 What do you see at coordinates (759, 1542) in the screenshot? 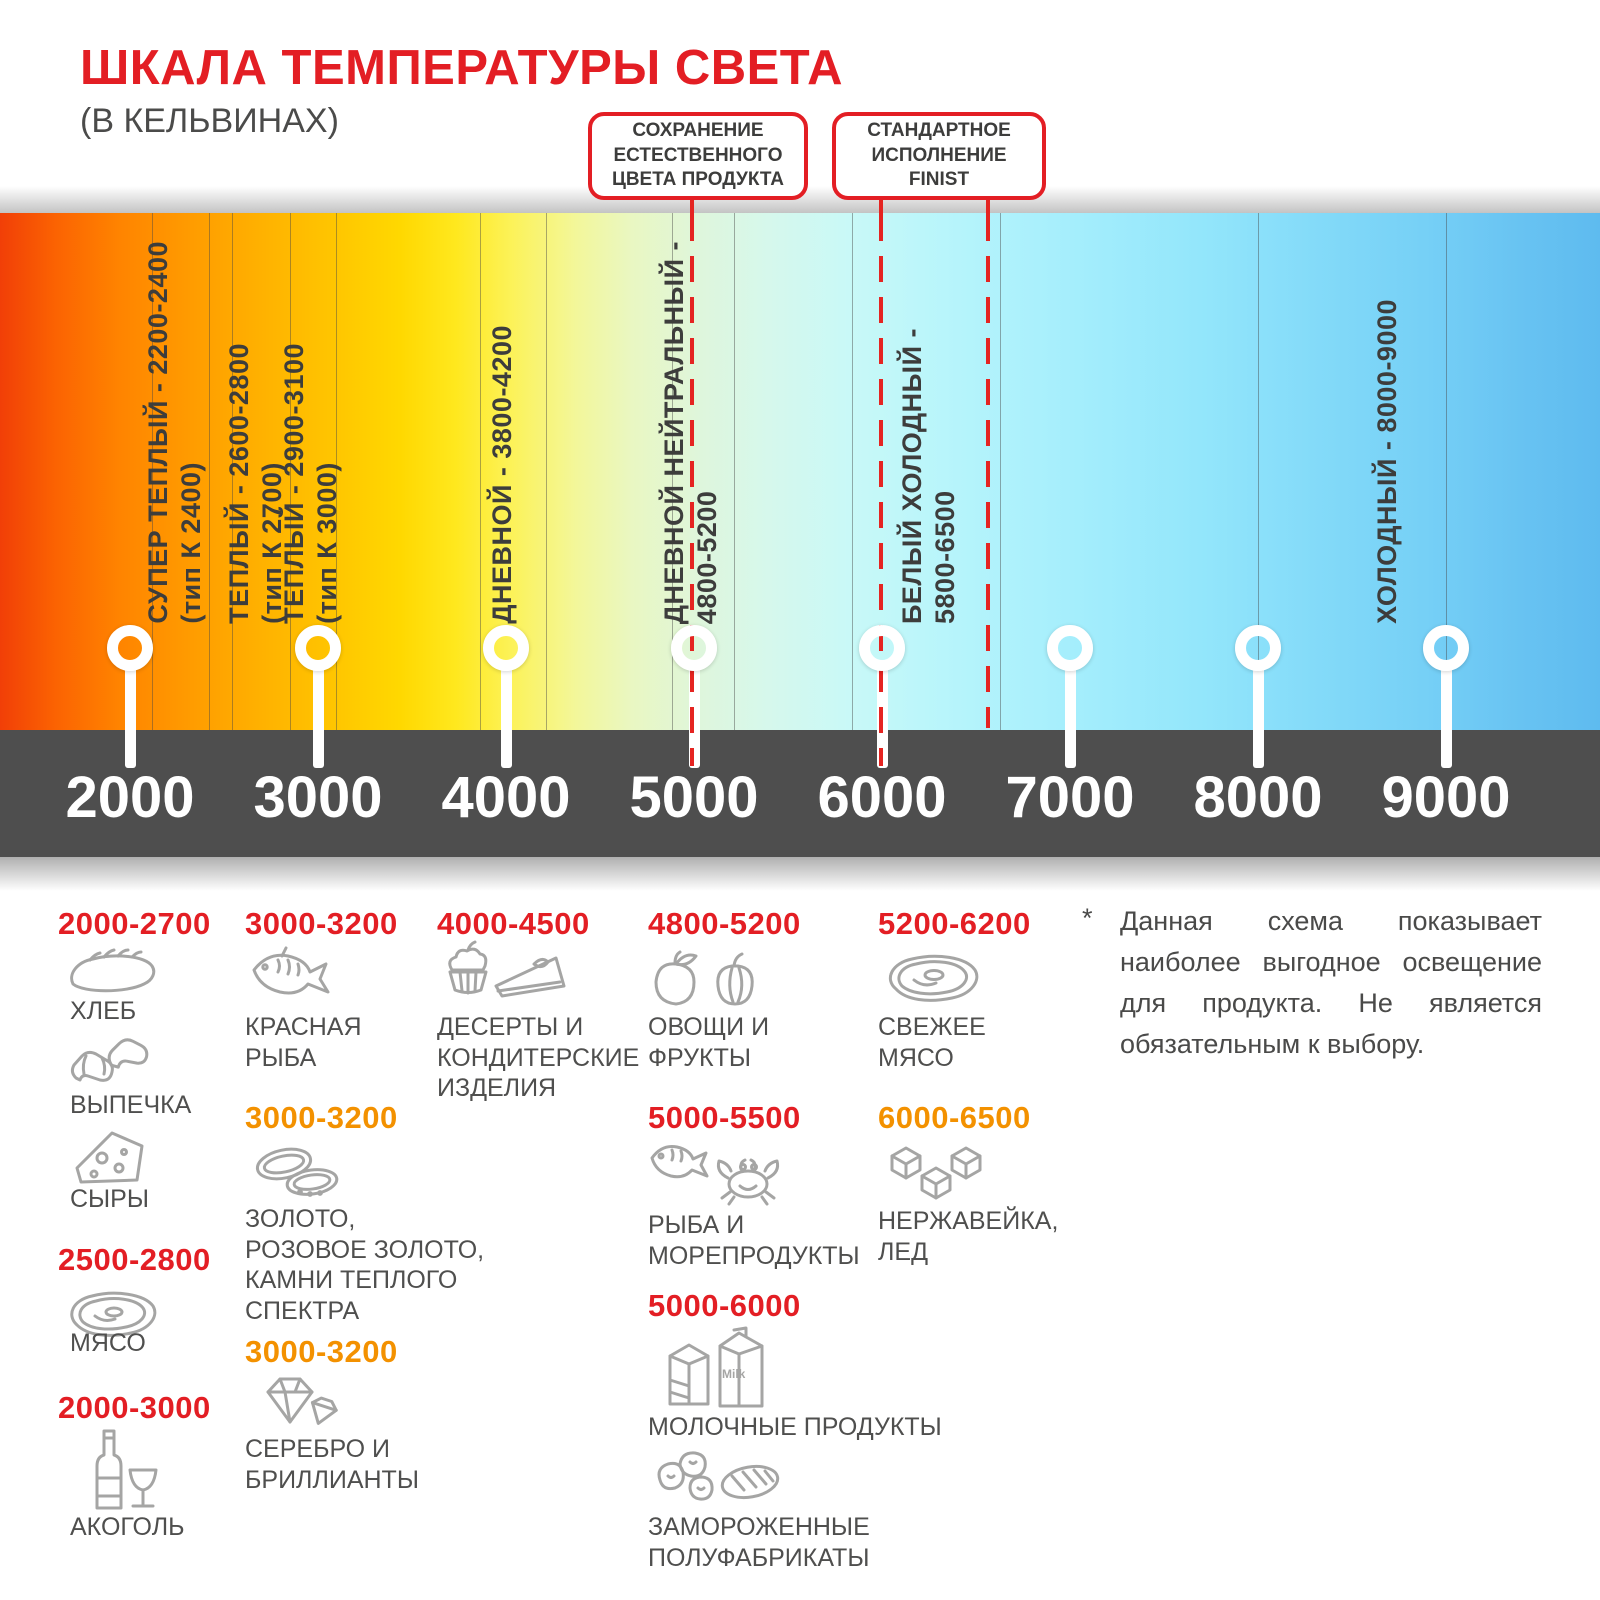
I see `product-label: ЗАМОРОЖЕННЫЕ ПОЛУФАБРИКАТЫ` at bounding box center [759, 1542].